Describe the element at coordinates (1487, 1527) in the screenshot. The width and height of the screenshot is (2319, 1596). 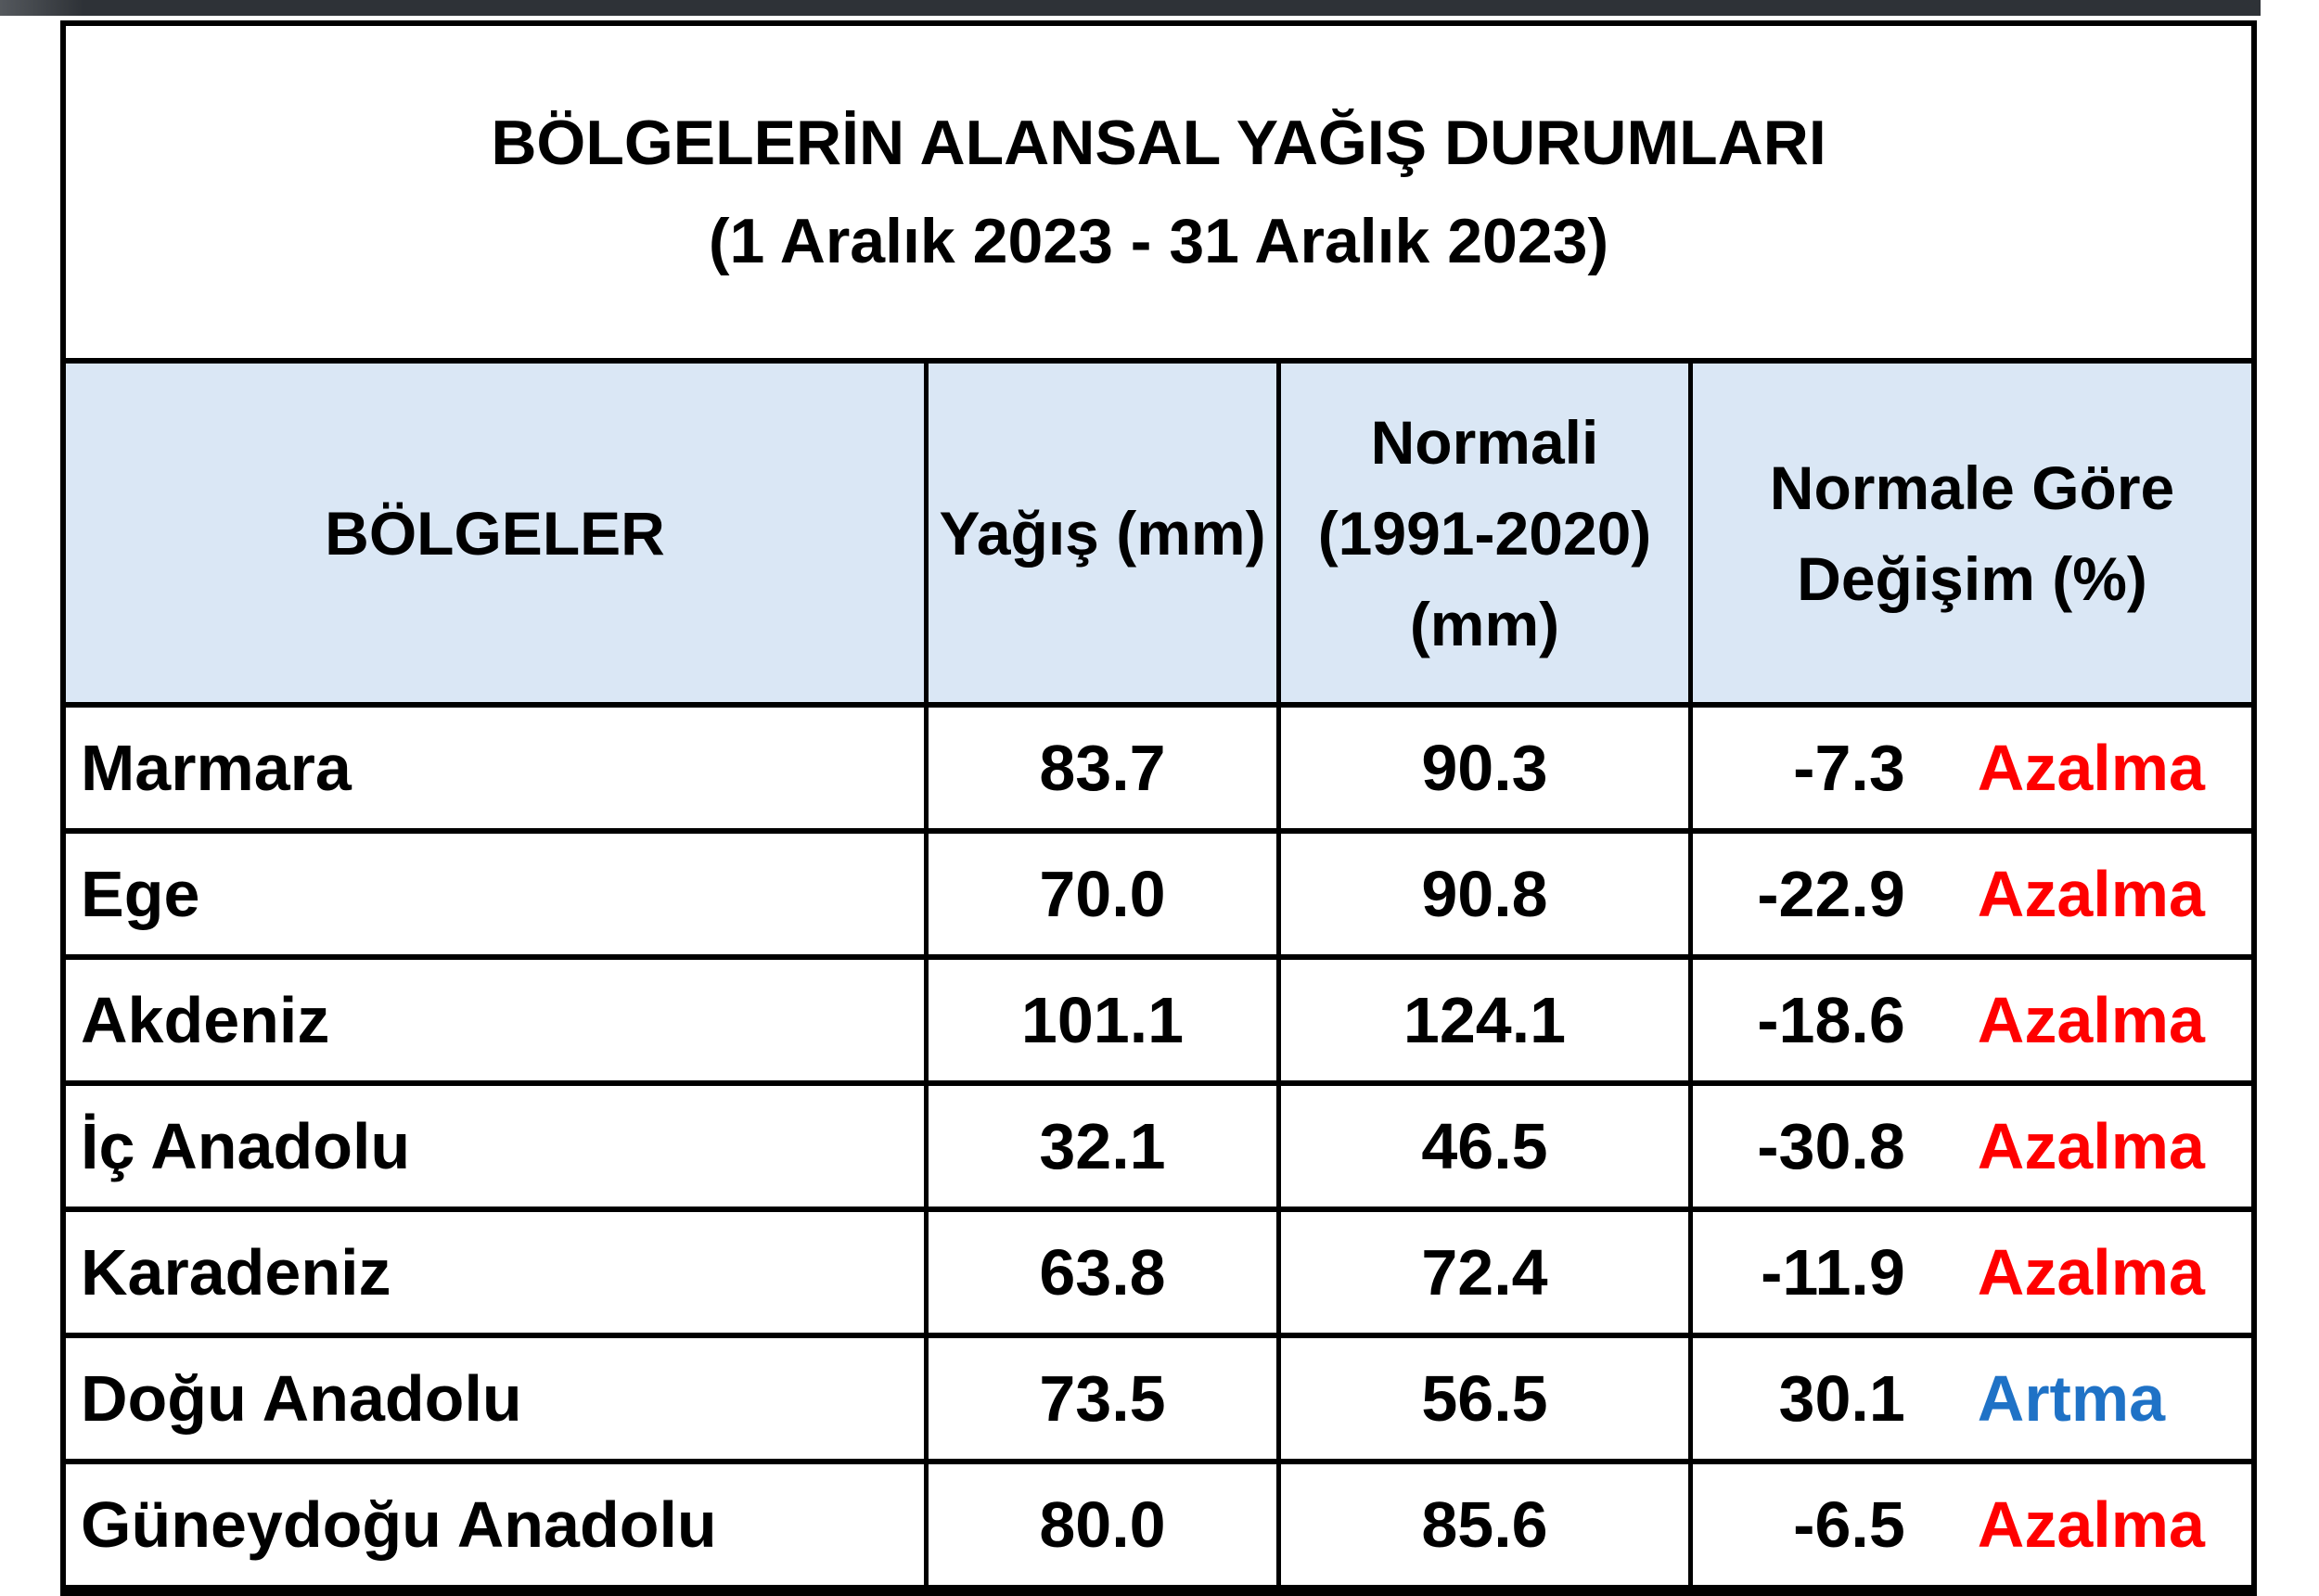
I see `normal-value: 85.6` at that location.